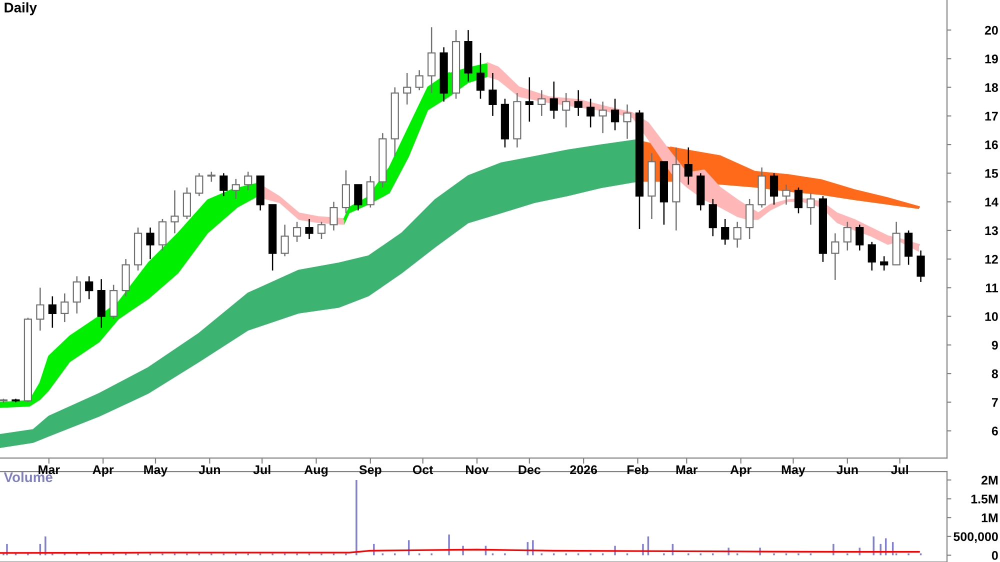  What do you see at coordinates (990, 518) in the screenshot?
I see `y-tick-label: 1M` at bounding box center [990, 518].